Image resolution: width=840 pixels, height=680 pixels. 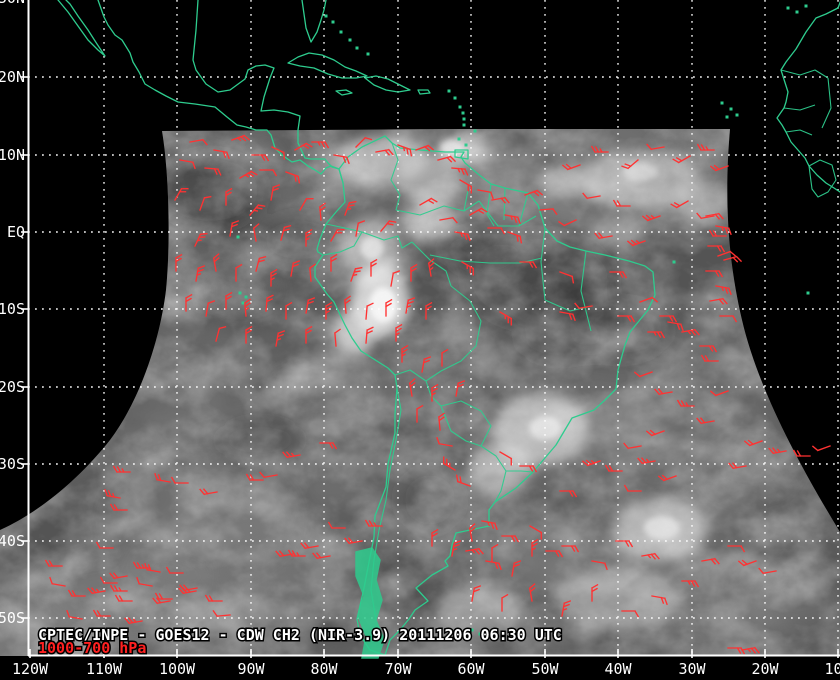 What do you see at coordinates (12, 77) in the screenshot?
I see `lat-label: 20N` at bounding box center [12, 77].